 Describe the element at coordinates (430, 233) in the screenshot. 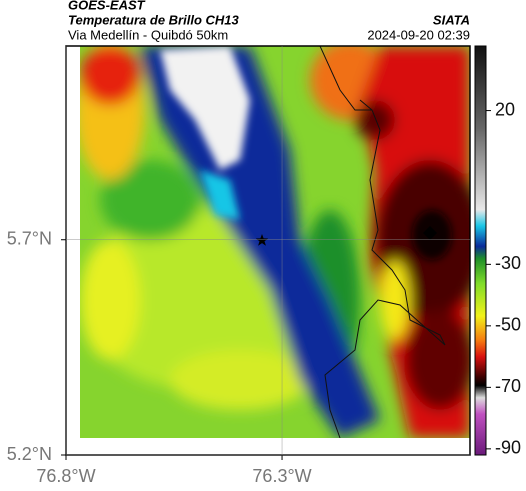

I see `location-marker` at that location.